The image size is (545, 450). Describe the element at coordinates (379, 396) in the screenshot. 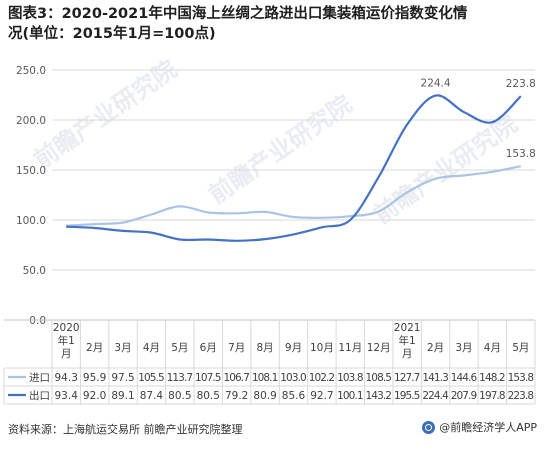

I see `table-value: 143.2` at that location.